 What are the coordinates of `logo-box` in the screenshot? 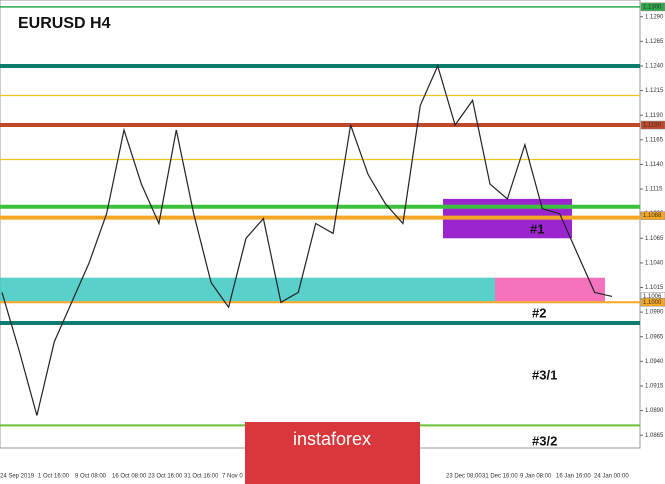 It's located at (332, 453).